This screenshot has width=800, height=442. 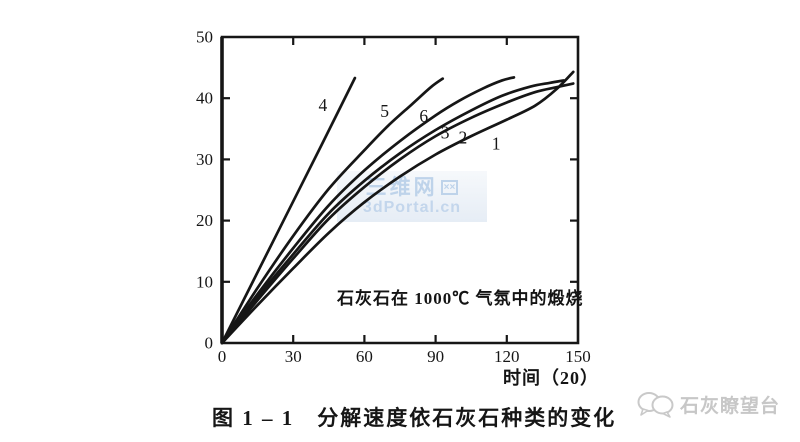 I want to click on y-tick-label: 30, so click(x=204, y=159).